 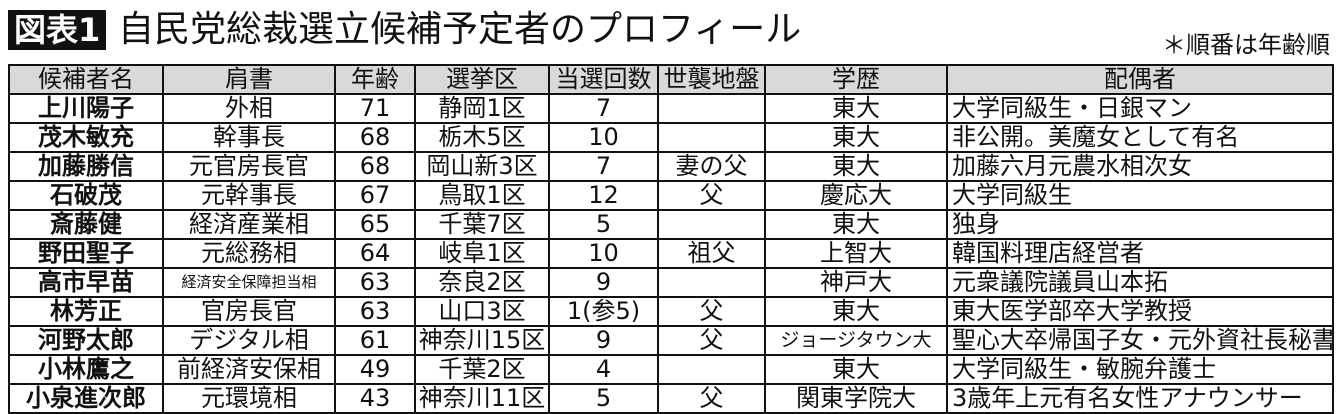 What do you see at coordinates (375, 398) in the screenshot?
I see `cell-age: 43` at bounding box center [375, 398].